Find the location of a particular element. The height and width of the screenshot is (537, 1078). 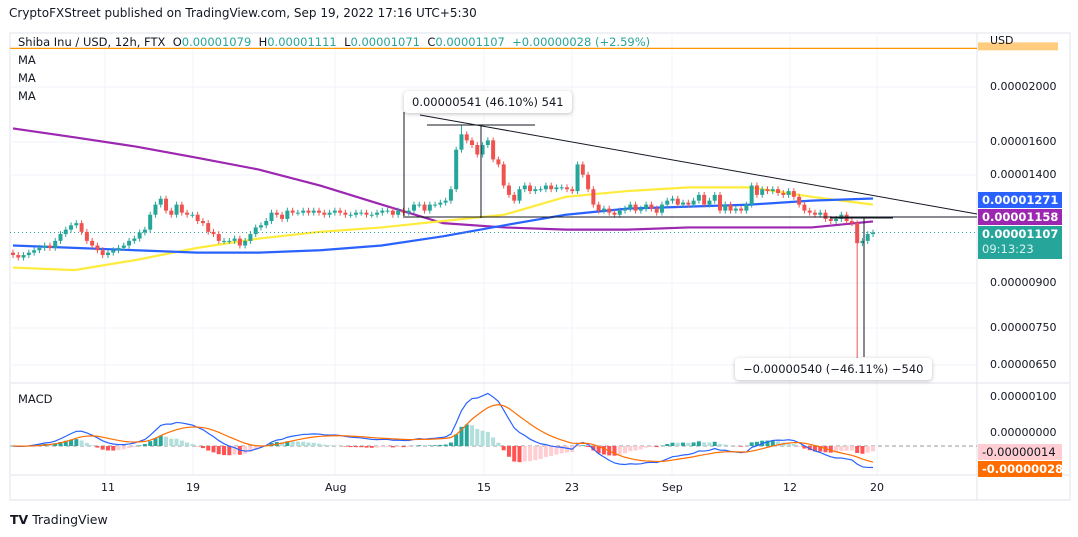

time-tick: 20 is located at coordinates (877, 487).